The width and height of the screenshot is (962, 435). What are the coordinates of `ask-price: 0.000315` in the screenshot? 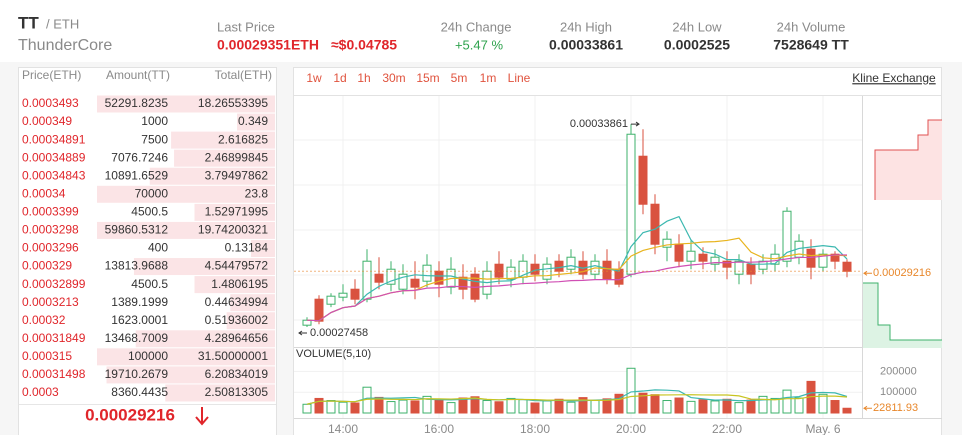 It's located at (47, 356).